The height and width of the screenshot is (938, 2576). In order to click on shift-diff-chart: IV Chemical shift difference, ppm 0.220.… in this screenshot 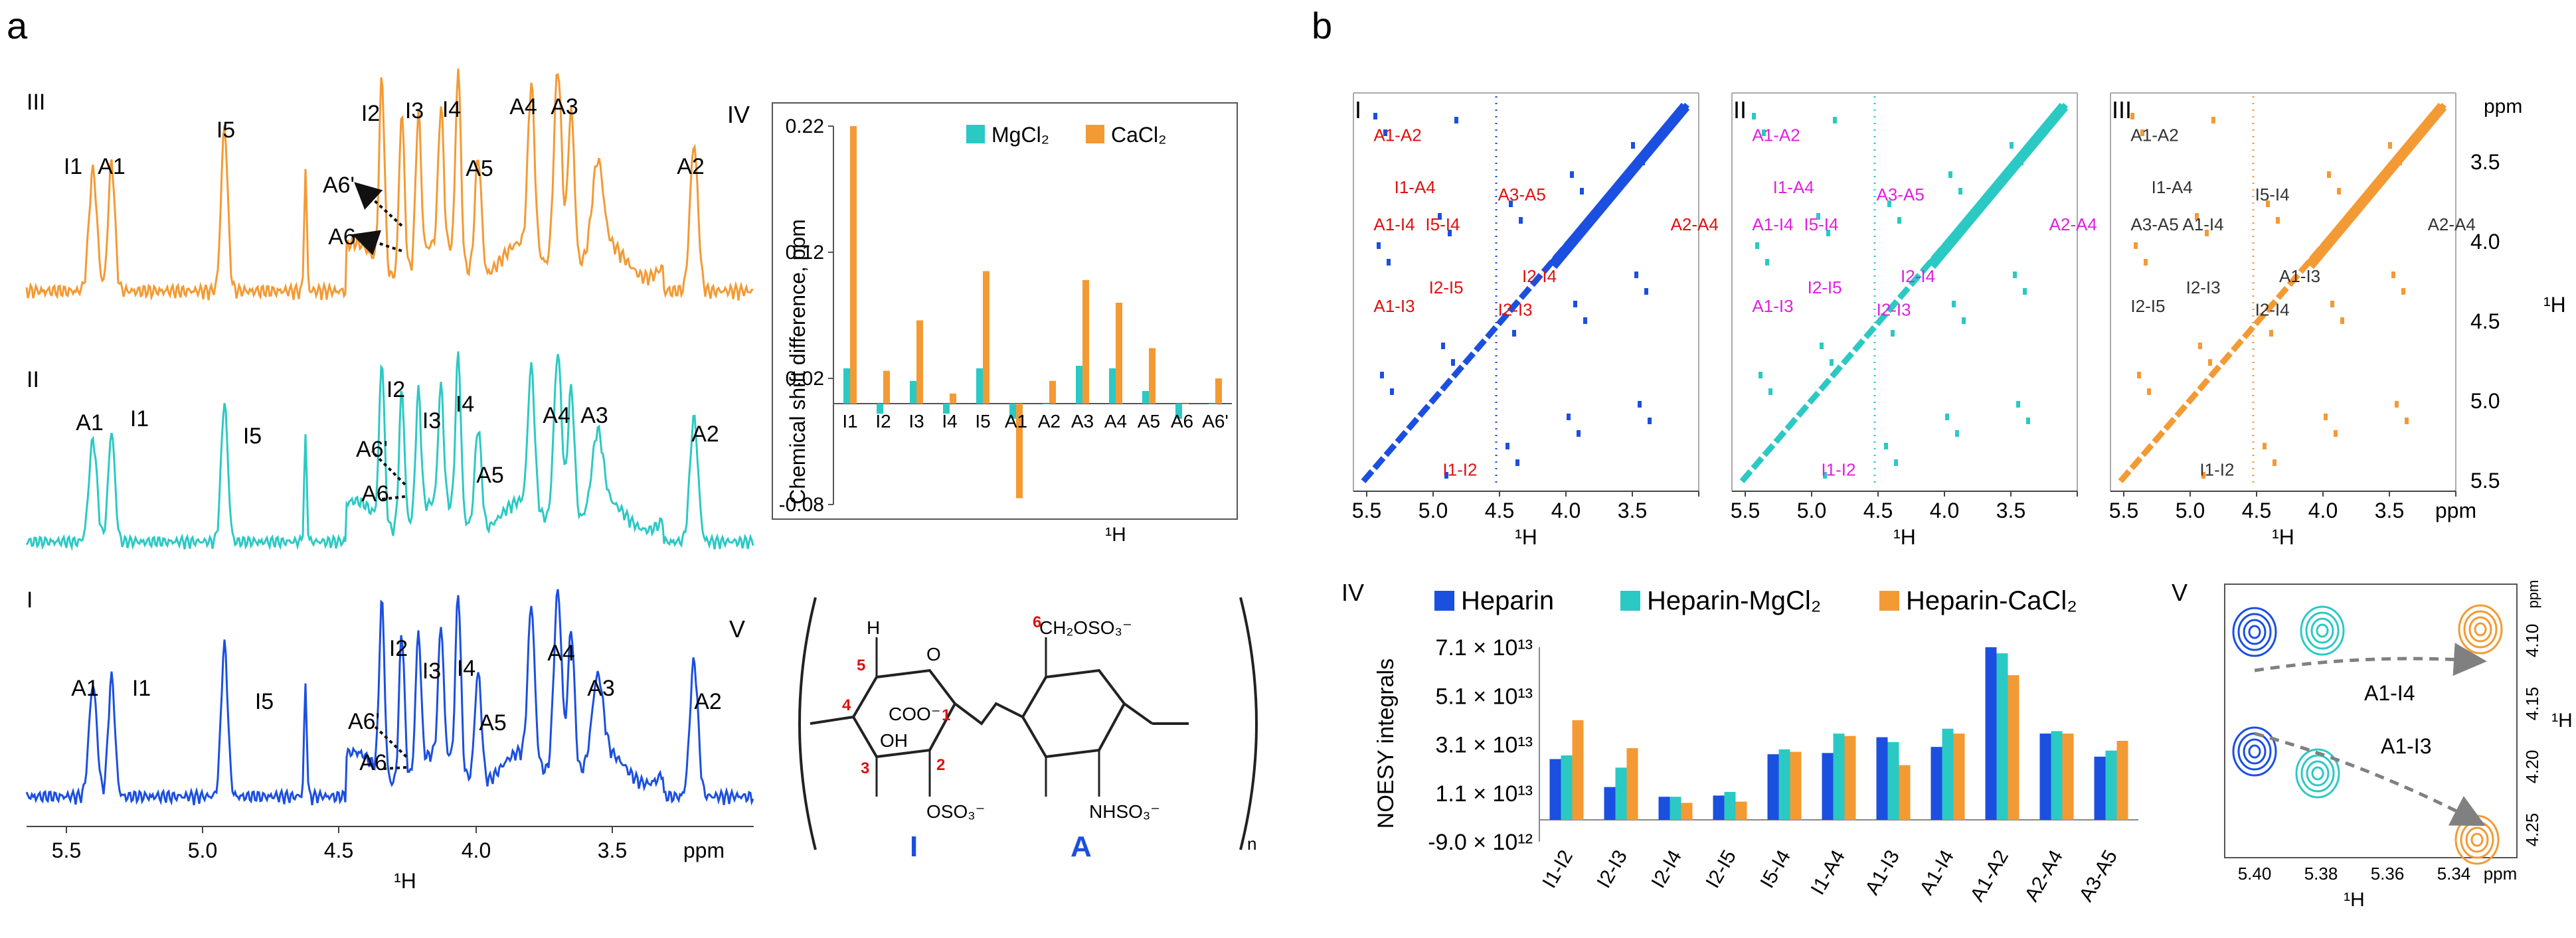, I will do `click(982, 323)`.